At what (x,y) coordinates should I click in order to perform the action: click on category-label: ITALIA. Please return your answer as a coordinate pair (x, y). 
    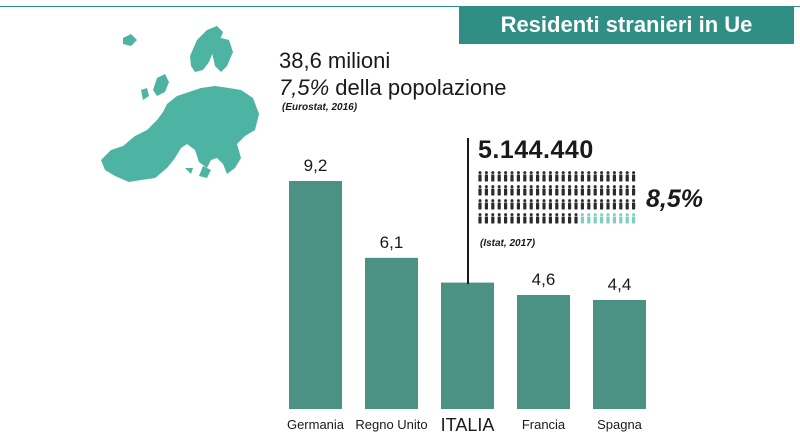
    Looking at the image, I should click on (468, 425).